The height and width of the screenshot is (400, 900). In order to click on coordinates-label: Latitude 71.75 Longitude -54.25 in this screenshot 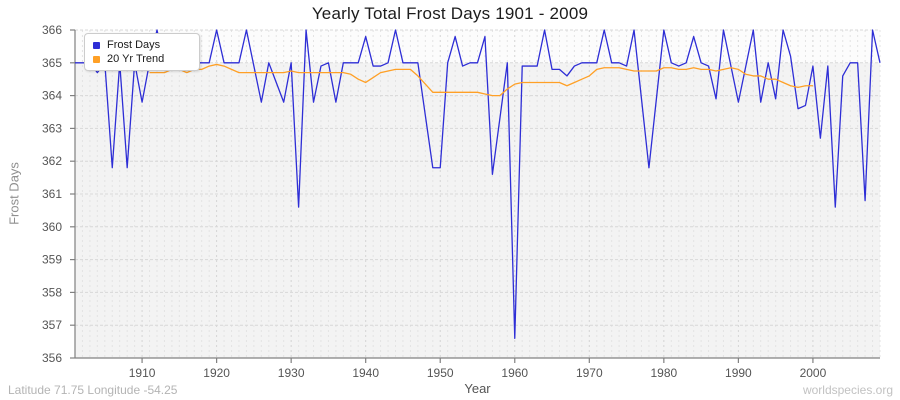, I will do `click(93, 390)`.